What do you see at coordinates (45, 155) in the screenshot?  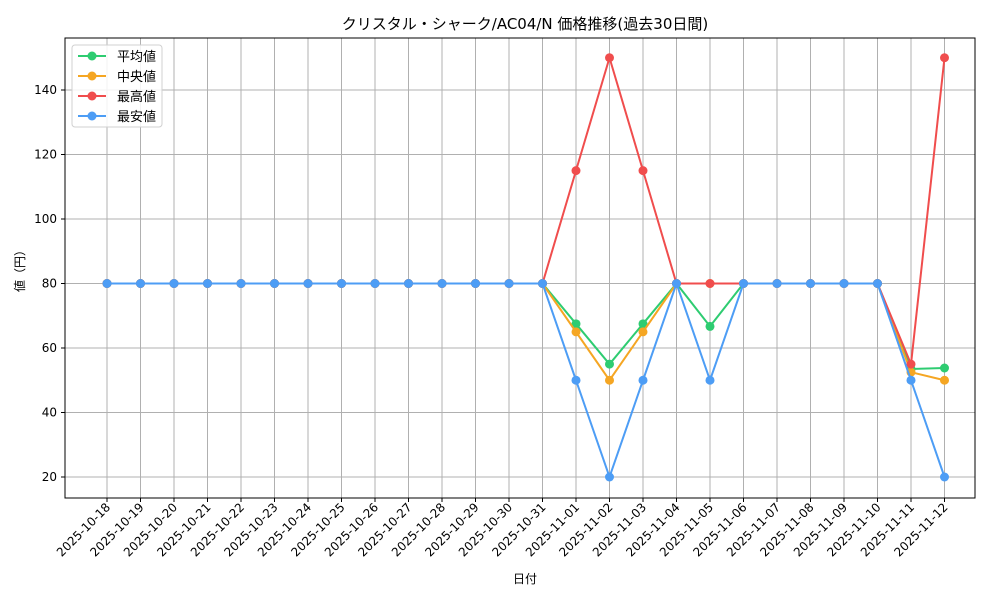 I see `y-tick-label: 120` at bounding box center [45, 155].